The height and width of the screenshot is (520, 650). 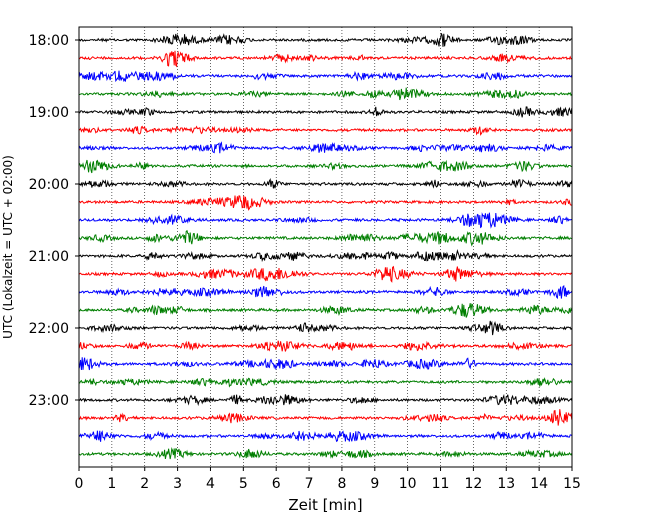 What do you see at coordinates (572, 484) in the screenshot?
I see `x-tick-label-15: 15` at bounding box center [572, 484].